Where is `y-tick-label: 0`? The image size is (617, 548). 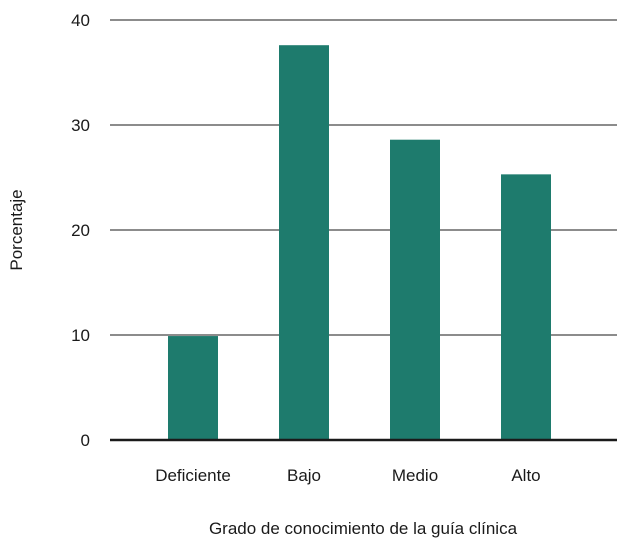
y-tick-label: 0 is located at coordinates (85, 440).